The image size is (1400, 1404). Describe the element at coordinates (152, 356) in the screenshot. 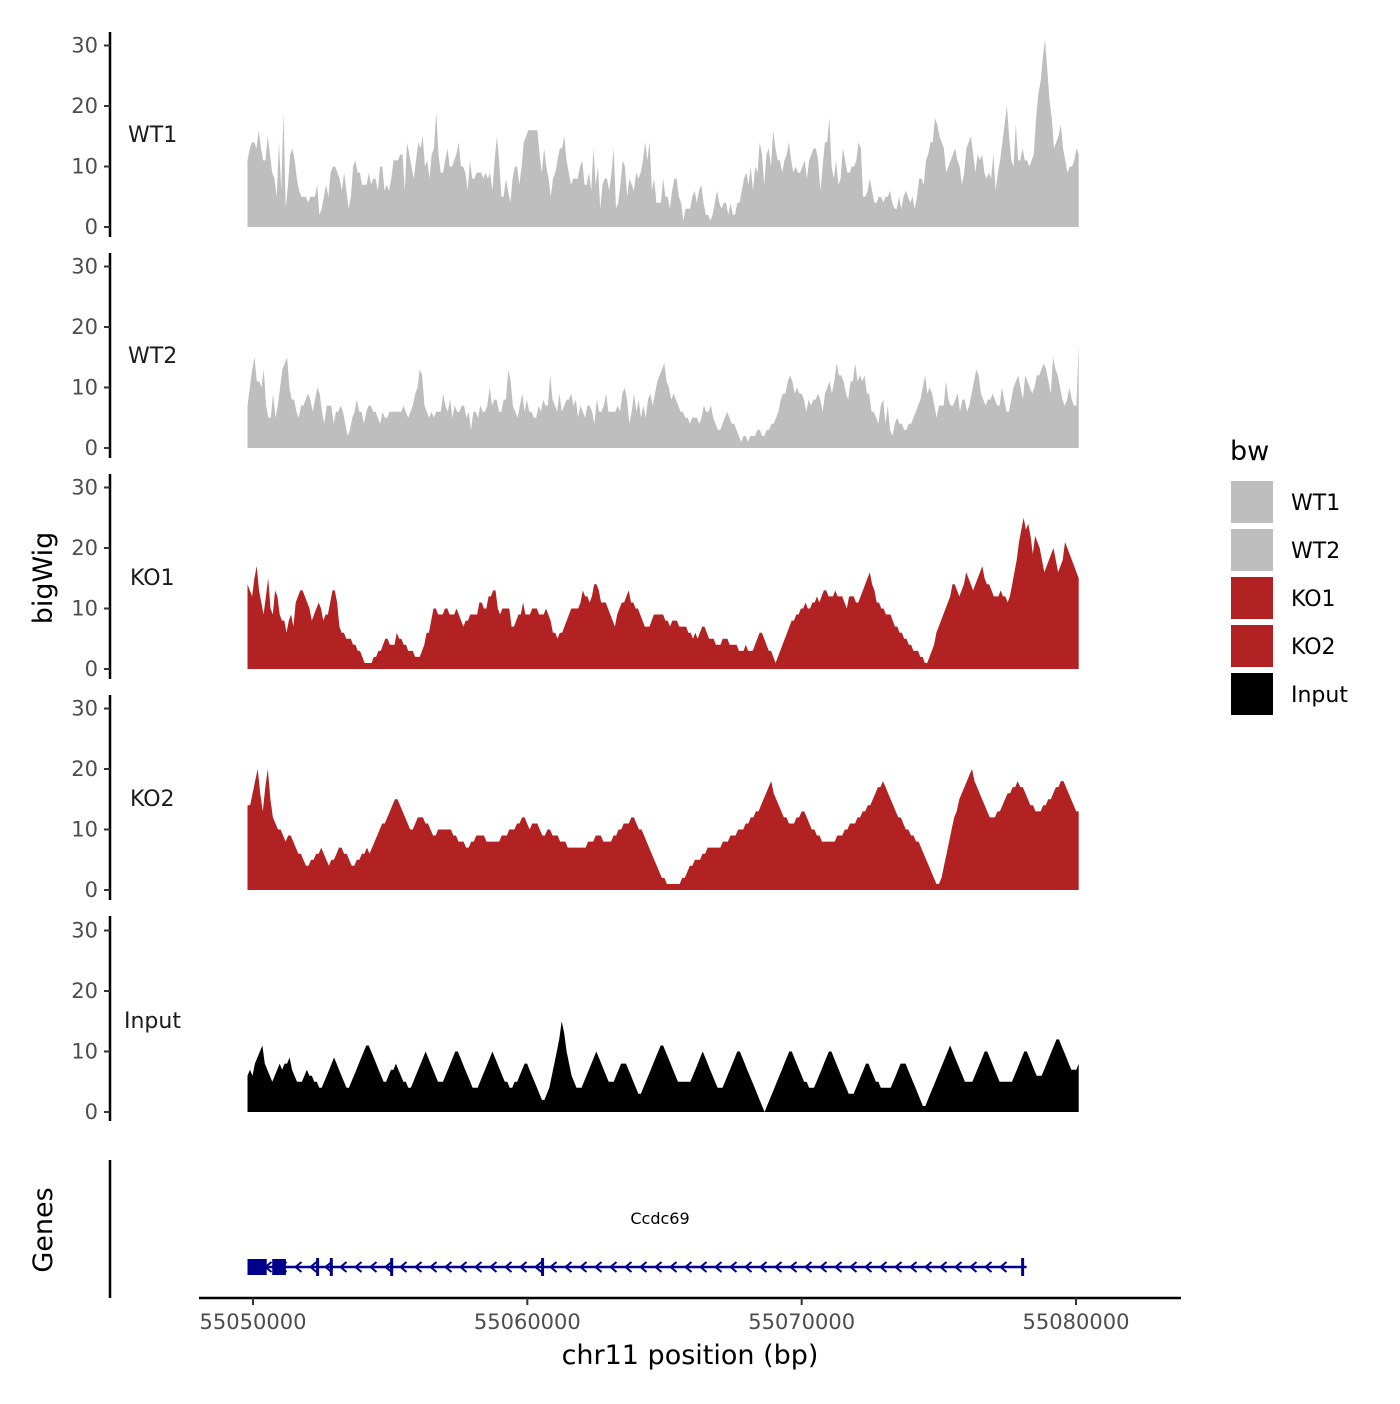

I see `track-label-wt2: WT2` at that location.